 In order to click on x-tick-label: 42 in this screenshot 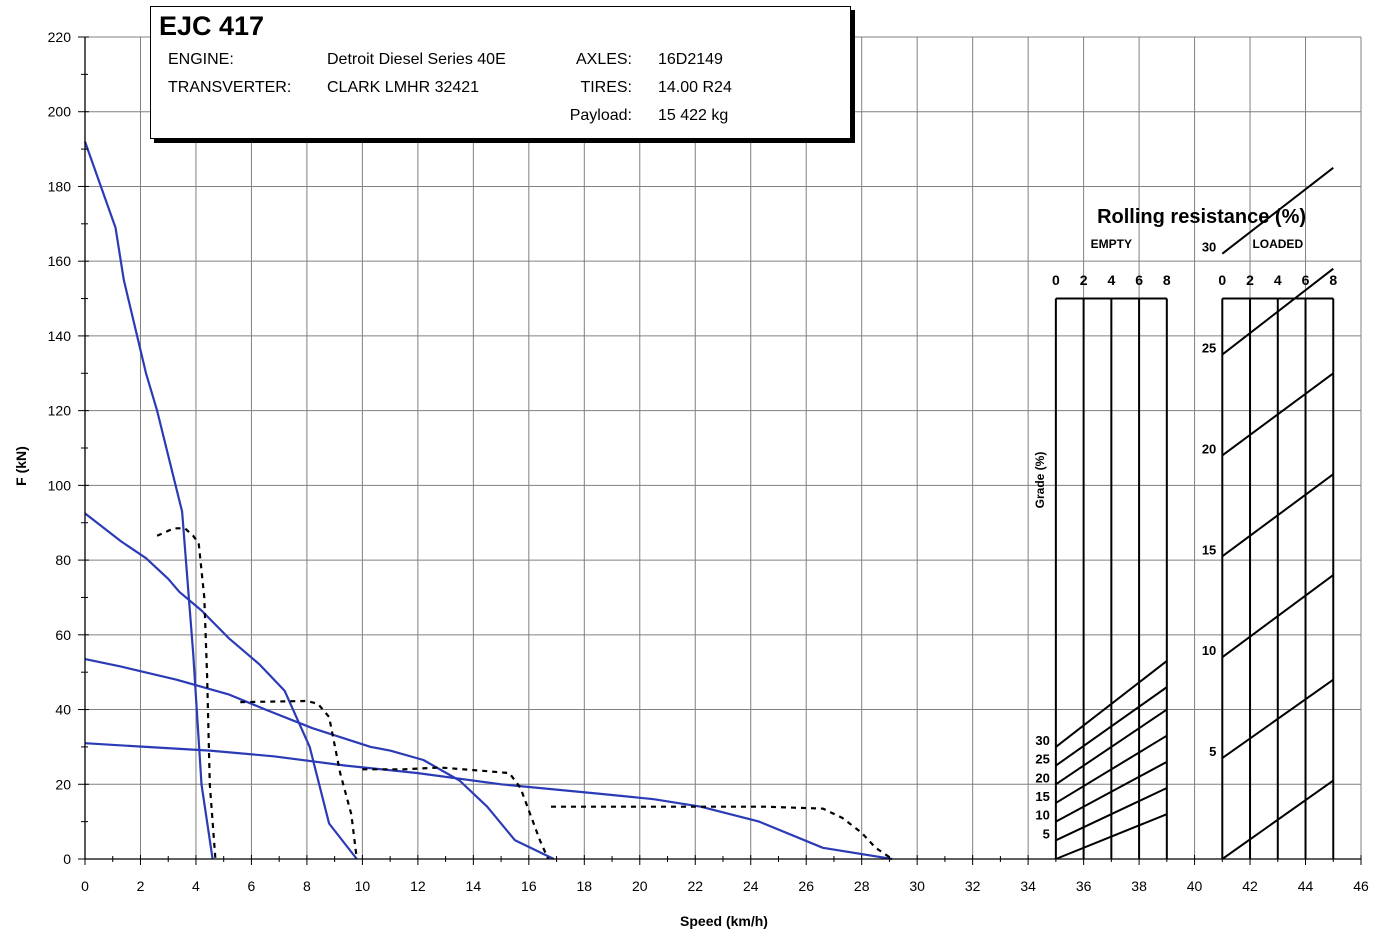, I will do `click(1250, 886)`.